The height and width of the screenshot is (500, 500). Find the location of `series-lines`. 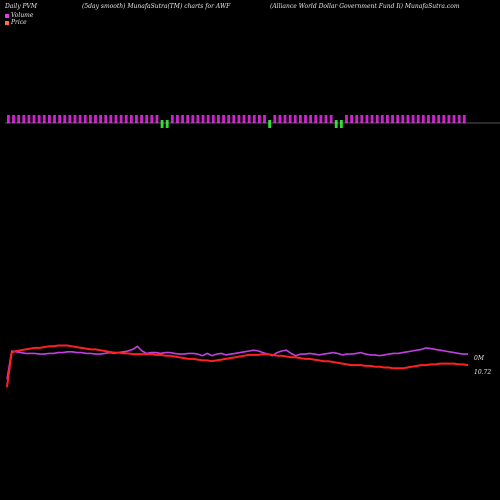

series-lines is located at coordinates (237, 366).